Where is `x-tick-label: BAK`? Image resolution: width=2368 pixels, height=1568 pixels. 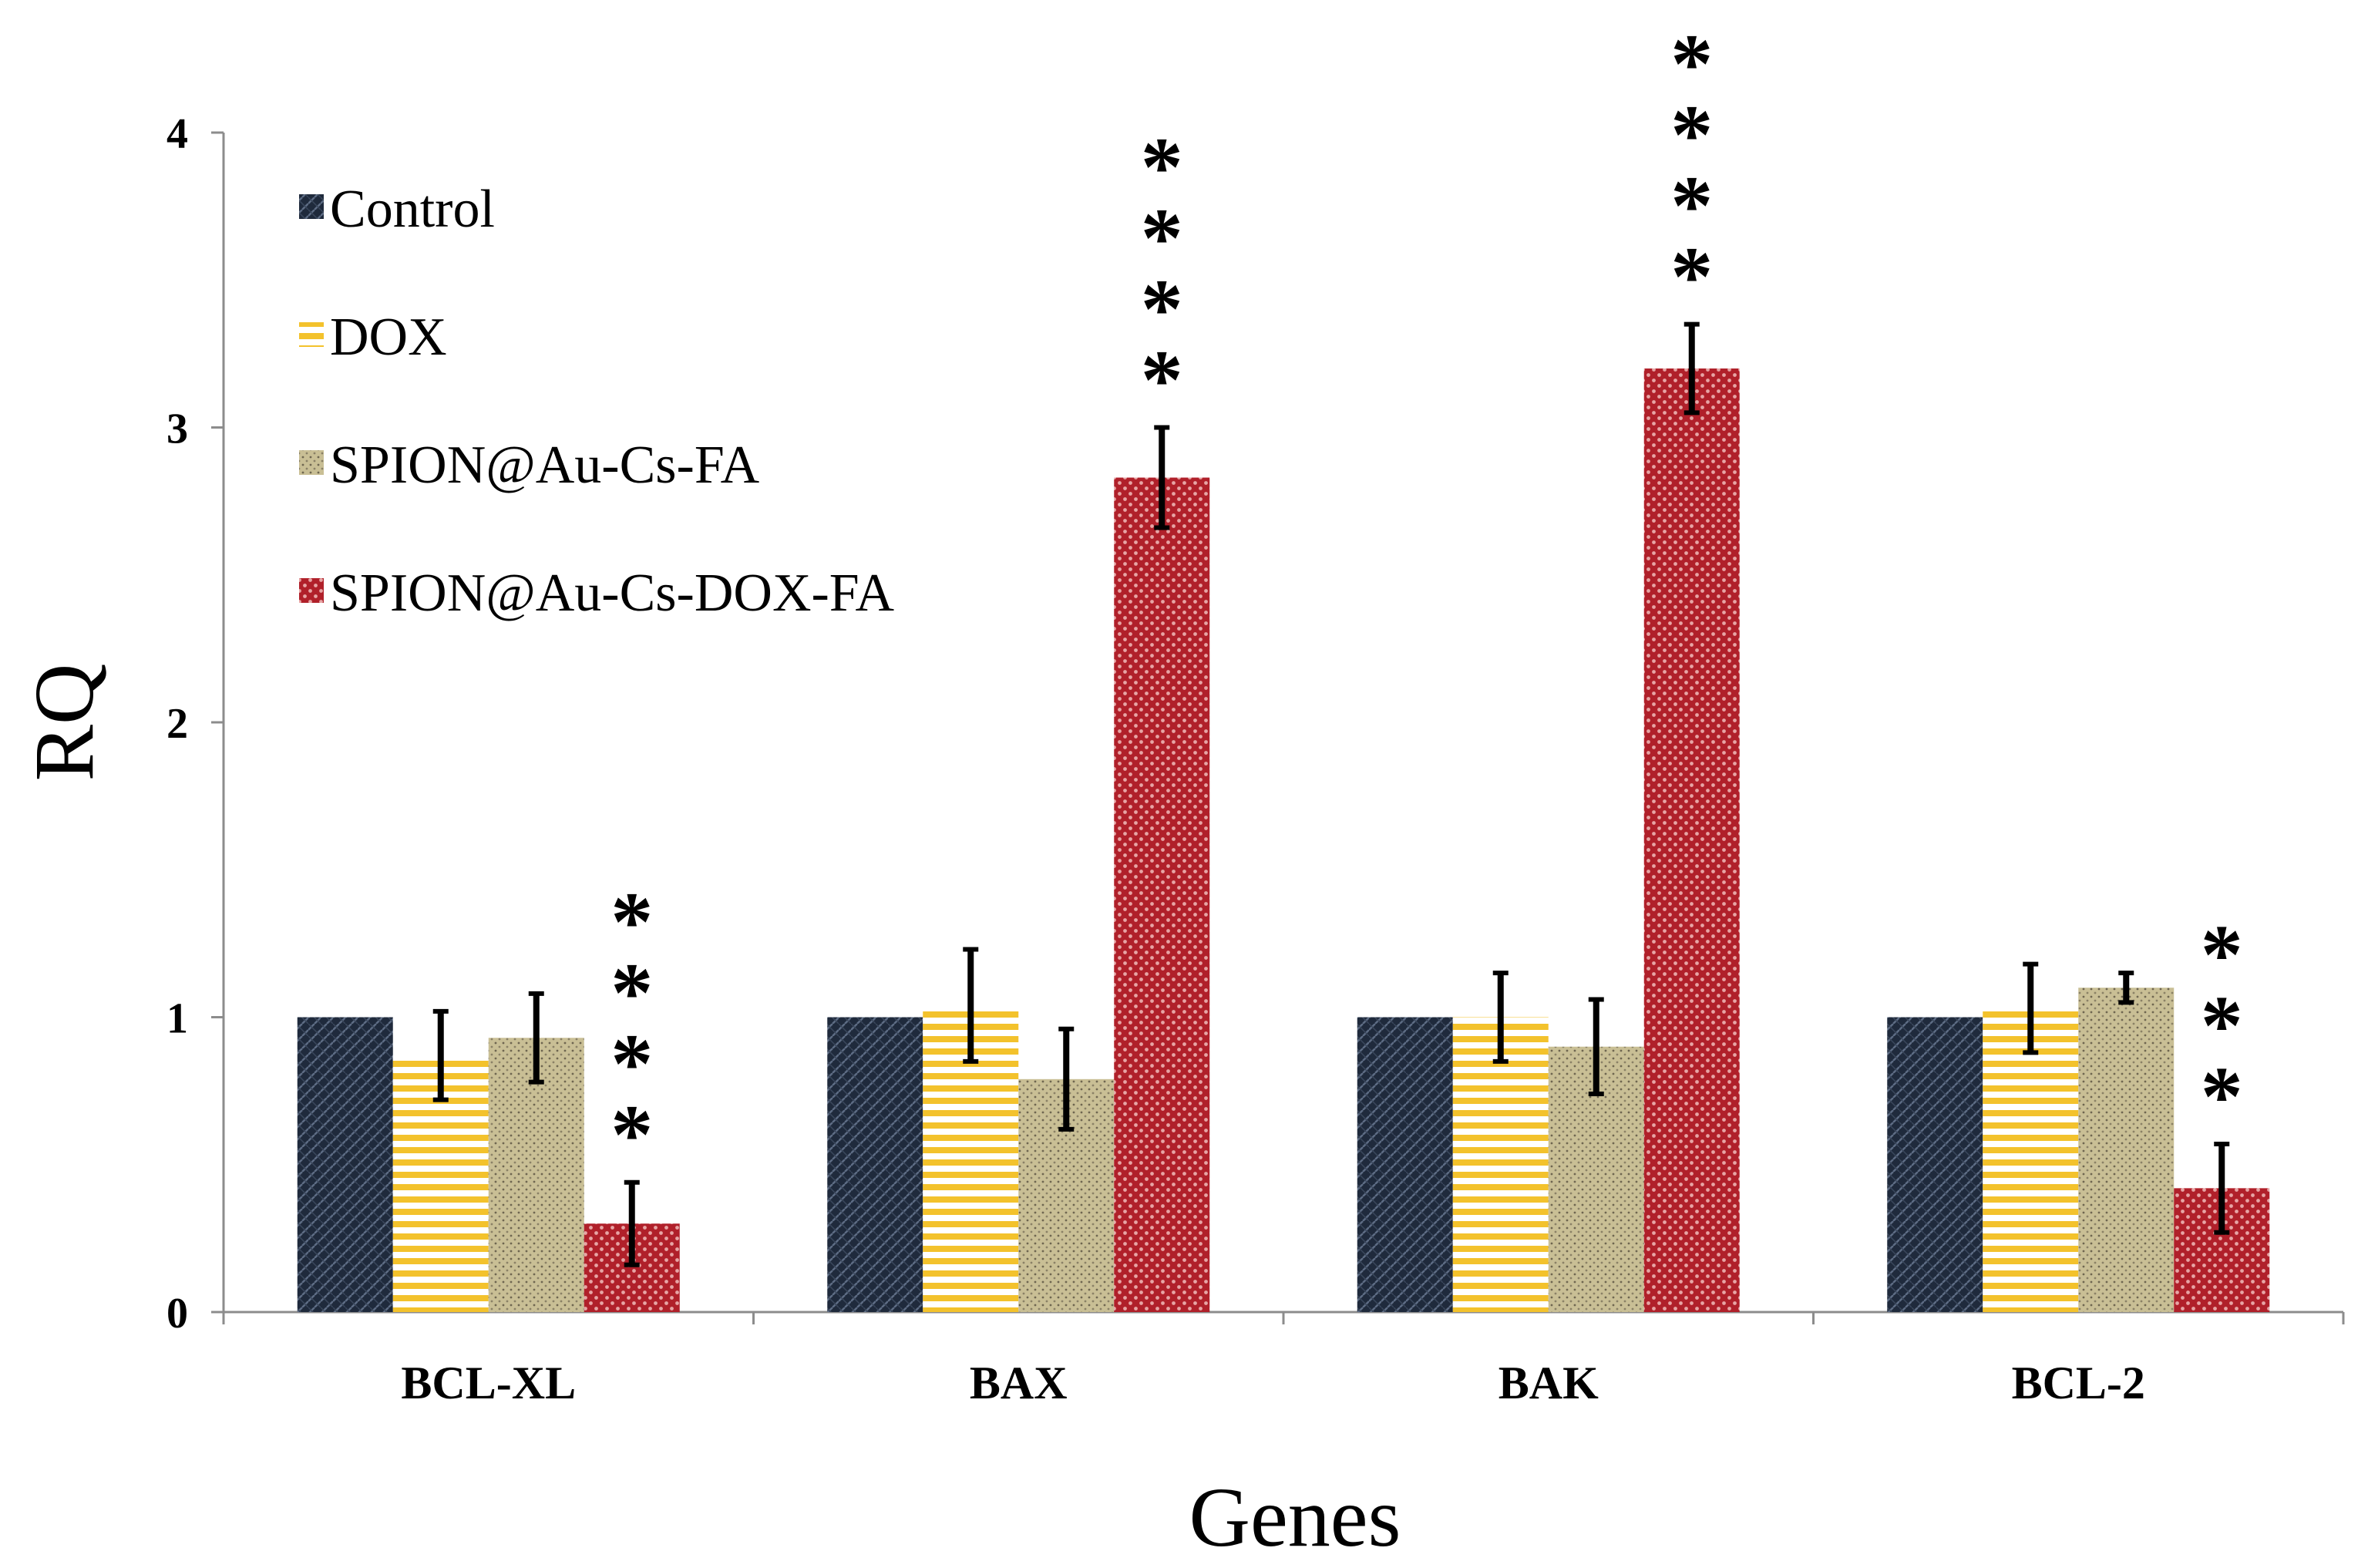 x-tick-label: BAK is located at coordinates (1549, 1383).